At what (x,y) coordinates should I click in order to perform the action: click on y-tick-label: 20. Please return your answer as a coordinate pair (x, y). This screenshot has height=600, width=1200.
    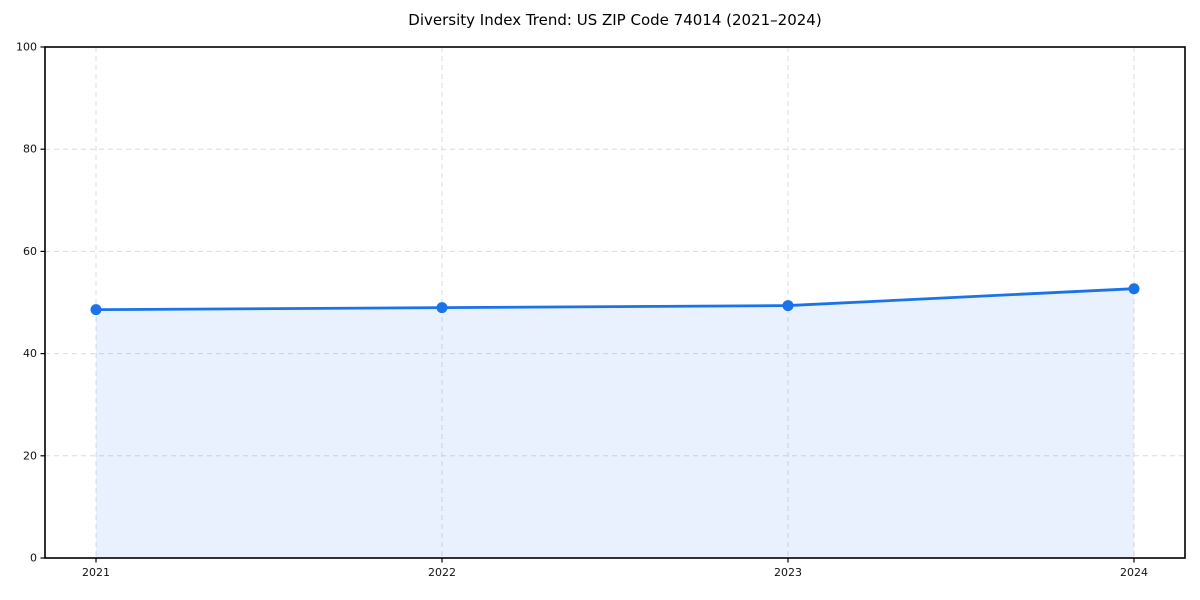
    Looking at the image, I should click on (30, 455).